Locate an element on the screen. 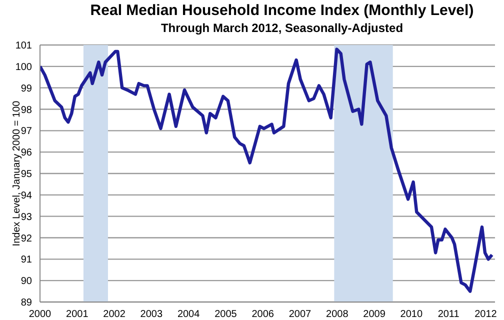  x-tick-label: 2005 is located at coordinates (226, 314).